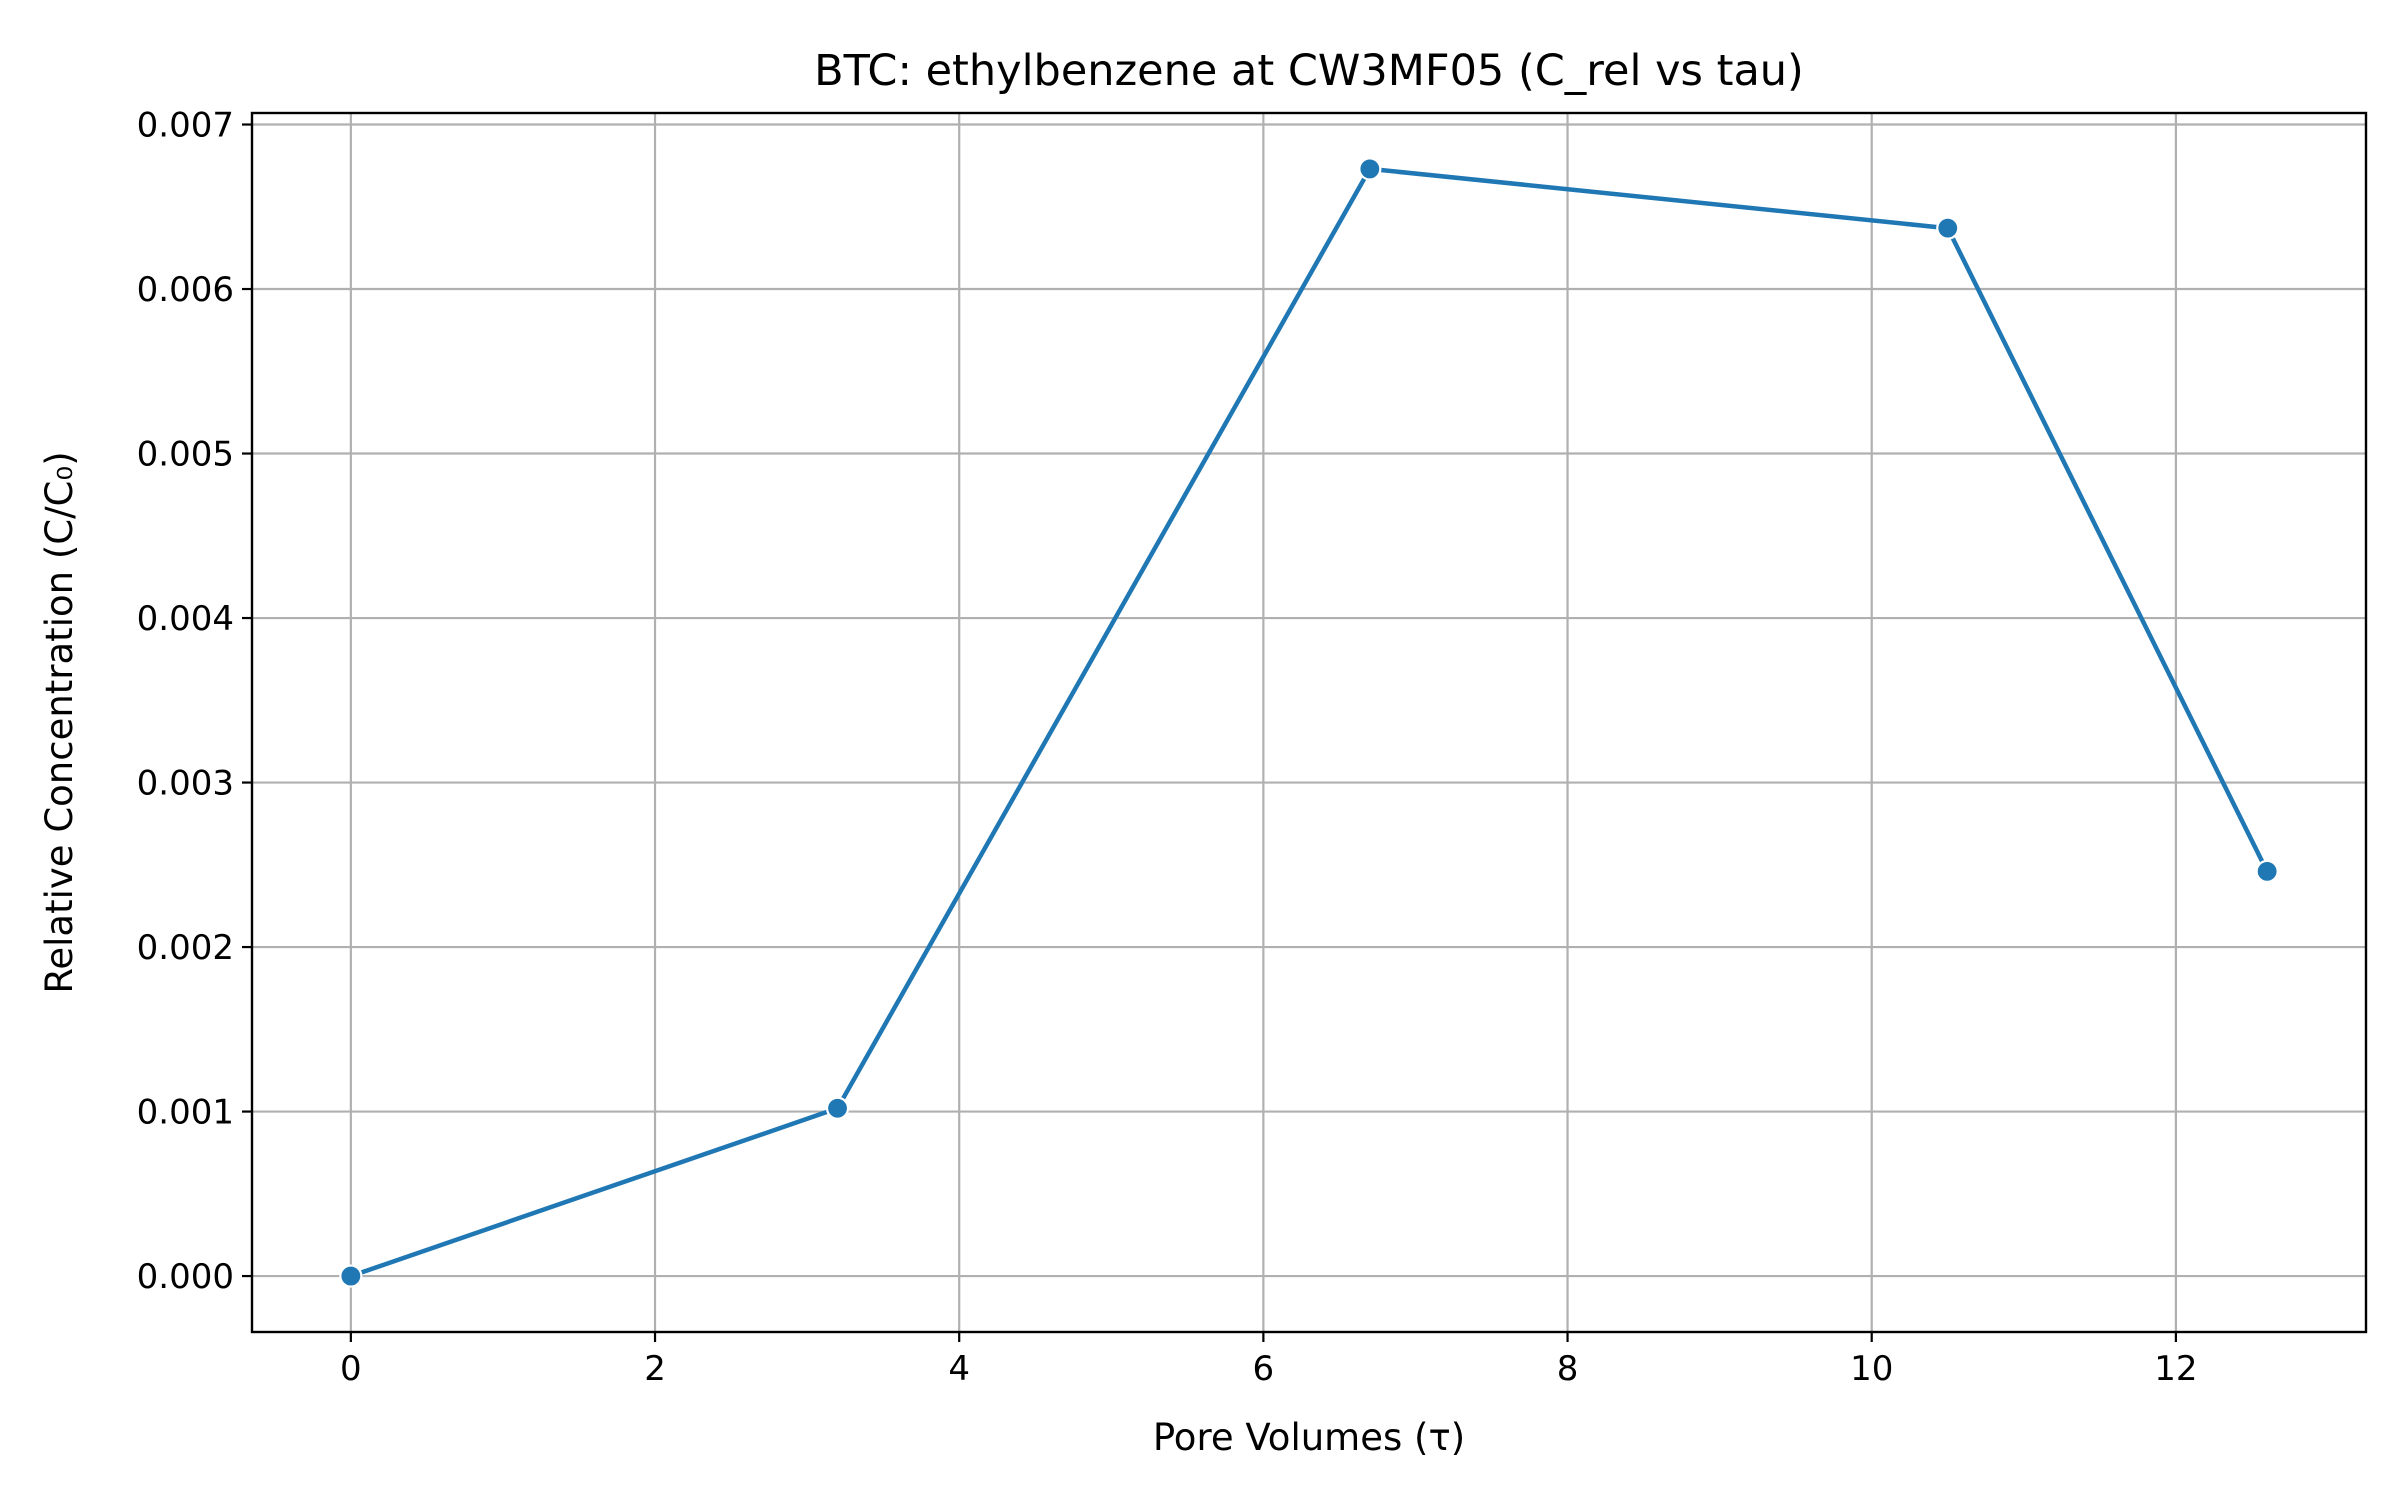 Image resolution: width=2400 pixels, height=1504 pixels. What do you see at coordinates (1871, 1369) in the screenshot?
I see `x-tick-label: 10` at bounding box center [1871, 1369].